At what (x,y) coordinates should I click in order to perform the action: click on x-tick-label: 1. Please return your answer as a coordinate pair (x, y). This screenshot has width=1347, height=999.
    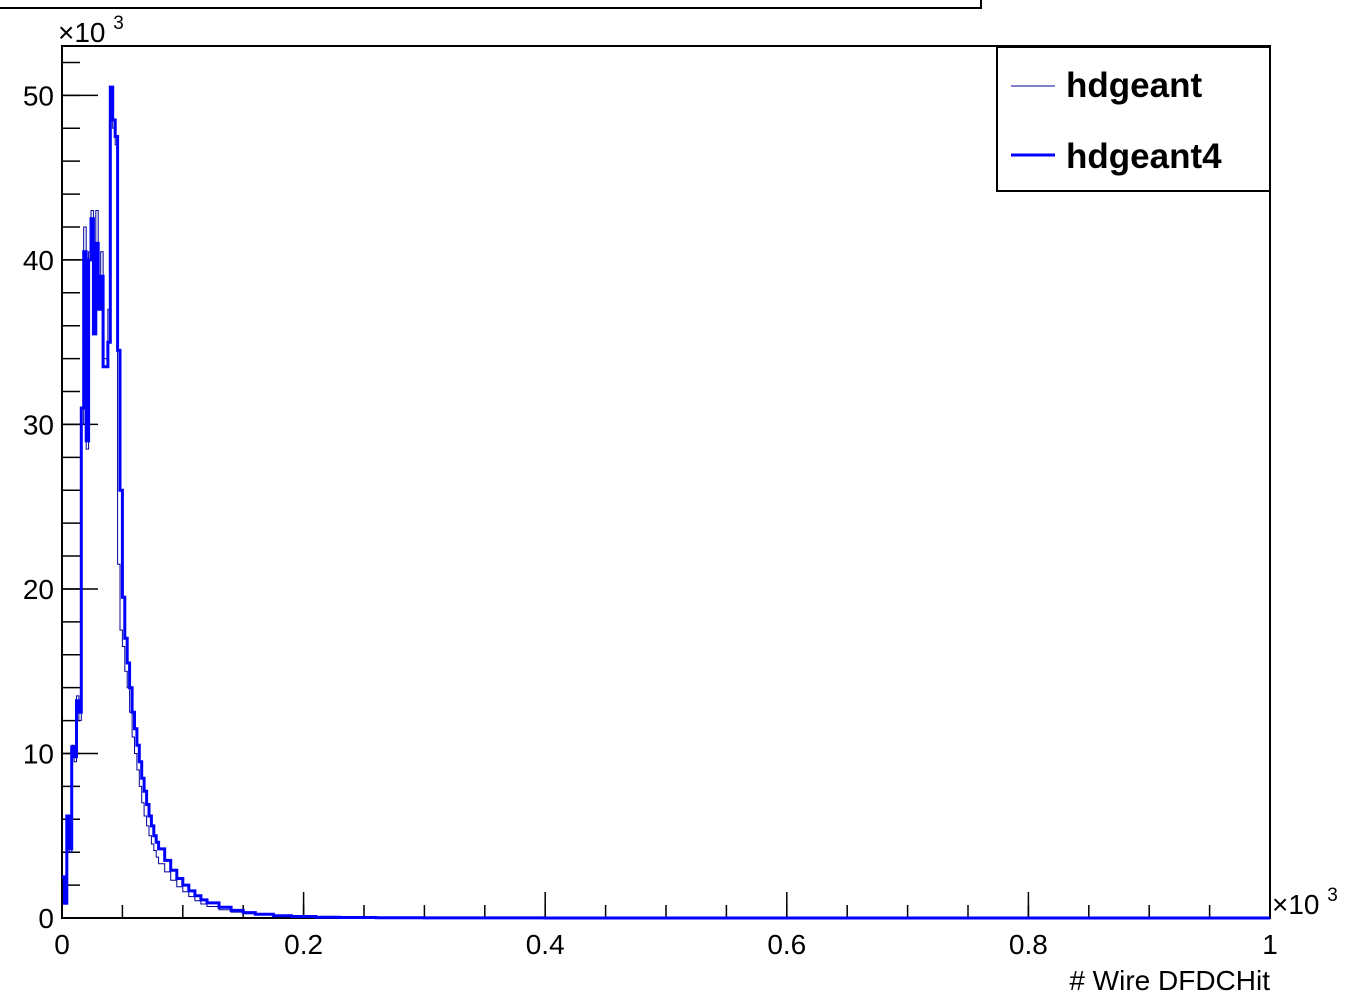
    Looking at the image, I should click on (1270, 944).